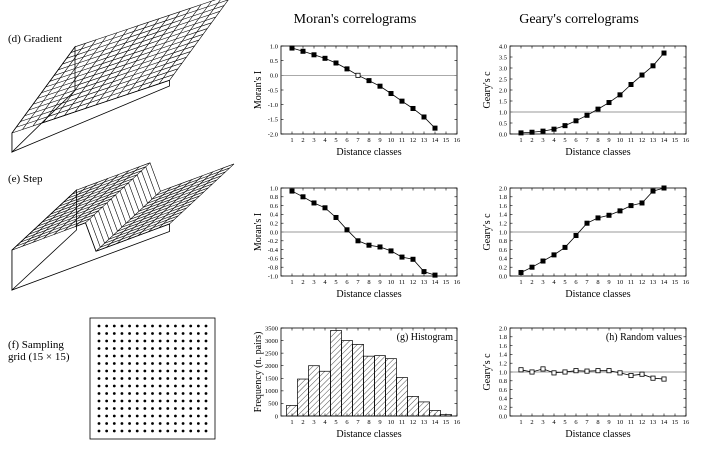 The width and height of the screenshot is (706, 449). Describe the element at coordinates (503, 372) in the screenshot. I see `y-tick-label: 1.0` at that location.